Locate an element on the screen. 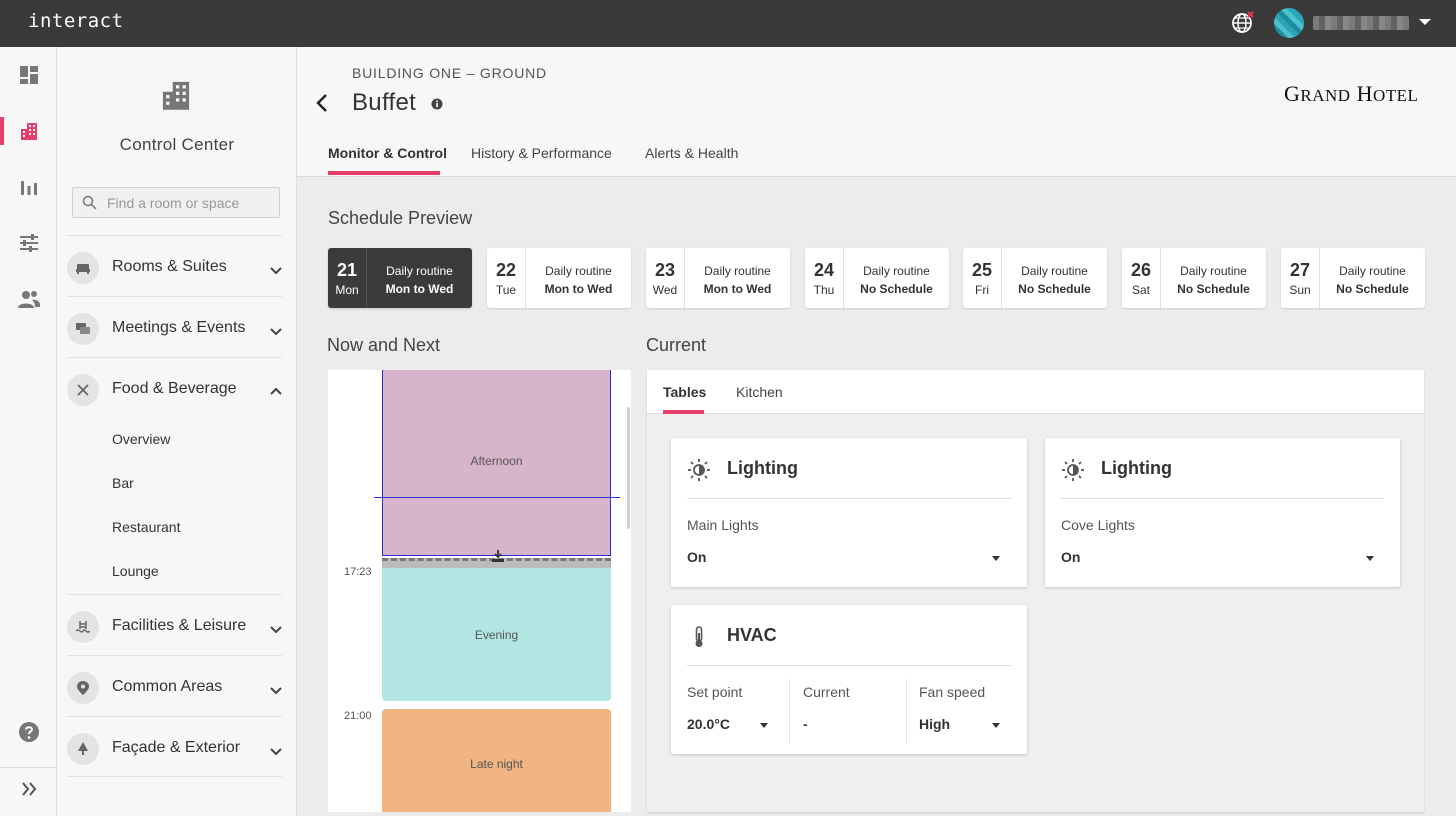 The width and height of the screenshot is (1456, 816). nav-label: Facilities & Leisure is located at coordinates (179, 625).